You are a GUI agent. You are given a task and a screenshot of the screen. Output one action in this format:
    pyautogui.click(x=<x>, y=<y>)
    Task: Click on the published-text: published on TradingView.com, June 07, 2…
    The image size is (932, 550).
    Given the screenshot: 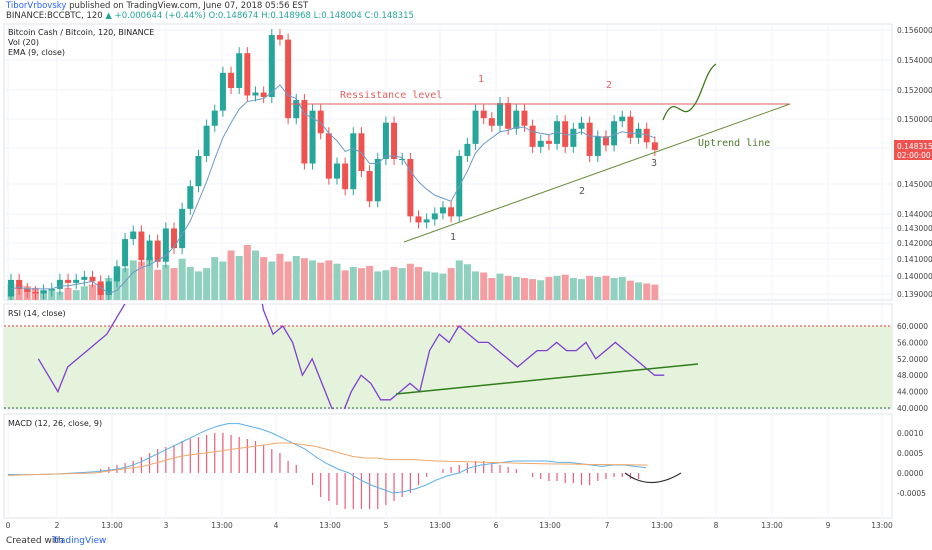 What is the action you would take?
    pyautogui.click(x=189, y=6)
    